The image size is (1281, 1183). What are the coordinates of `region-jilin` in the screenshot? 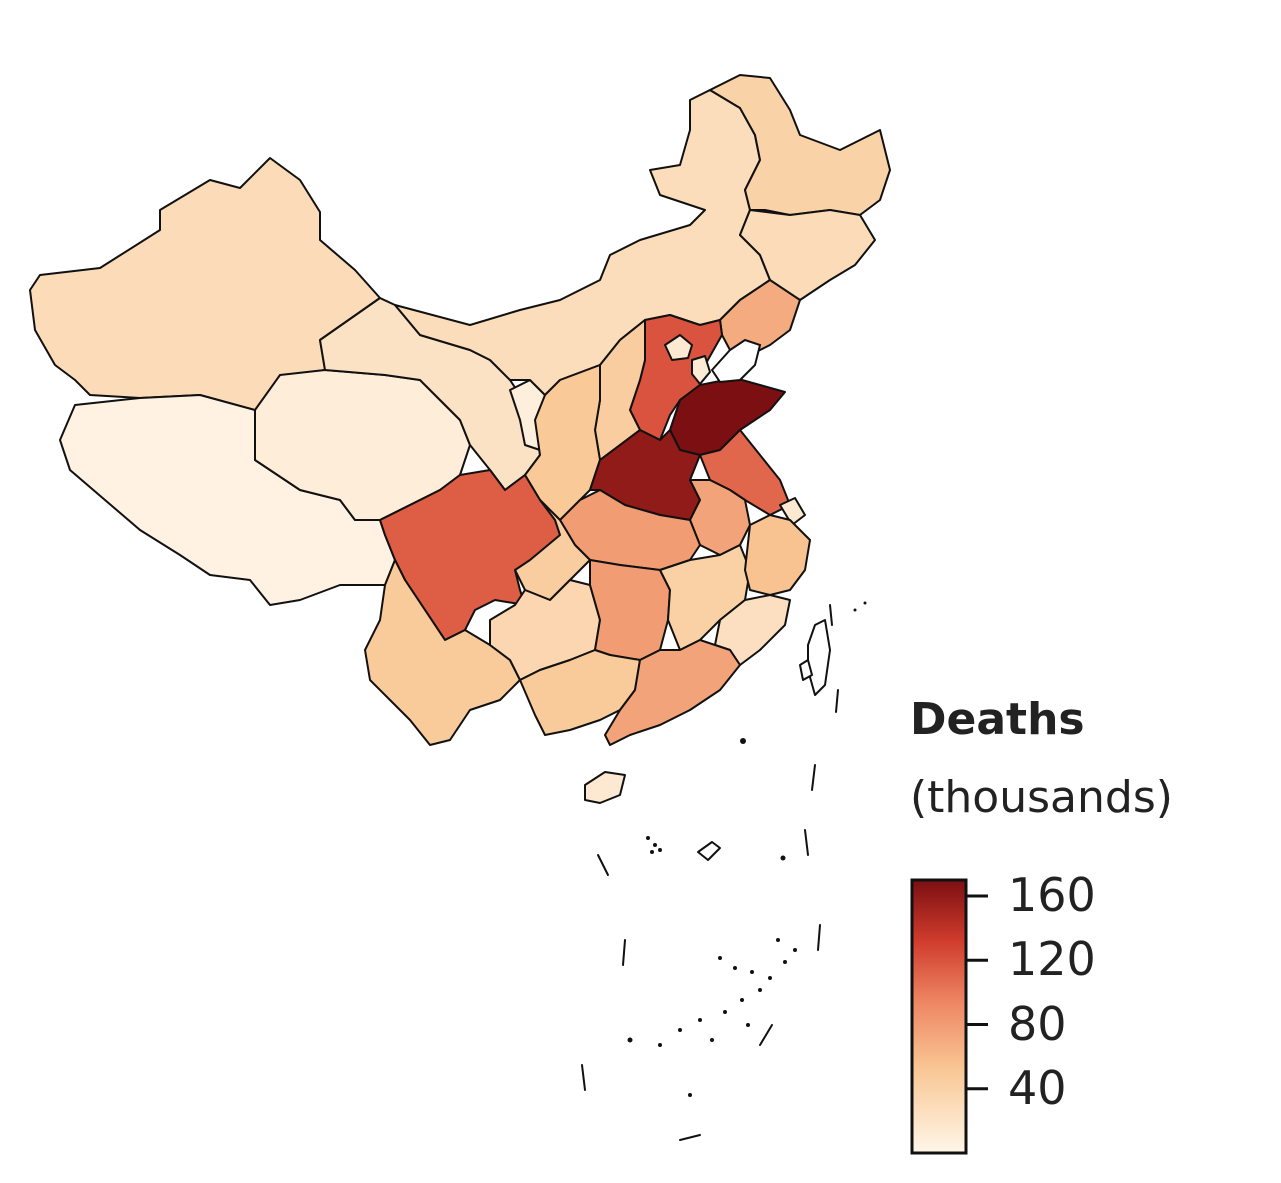 It's located at (807, 255).